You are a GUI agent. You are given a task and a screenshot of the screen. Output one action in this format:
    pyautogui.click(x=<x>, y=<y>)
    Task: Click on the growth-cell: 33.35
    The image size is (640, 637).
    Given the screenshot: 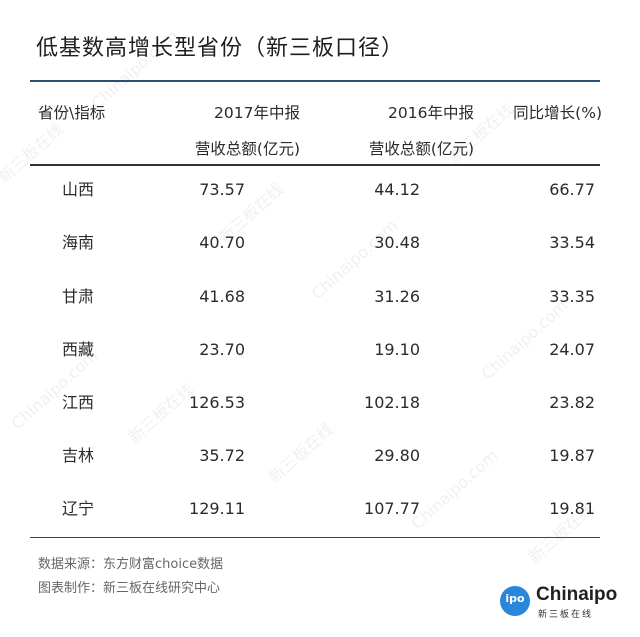 What is the action you would take?
    pyautogui.click(x=572, y=296)
    